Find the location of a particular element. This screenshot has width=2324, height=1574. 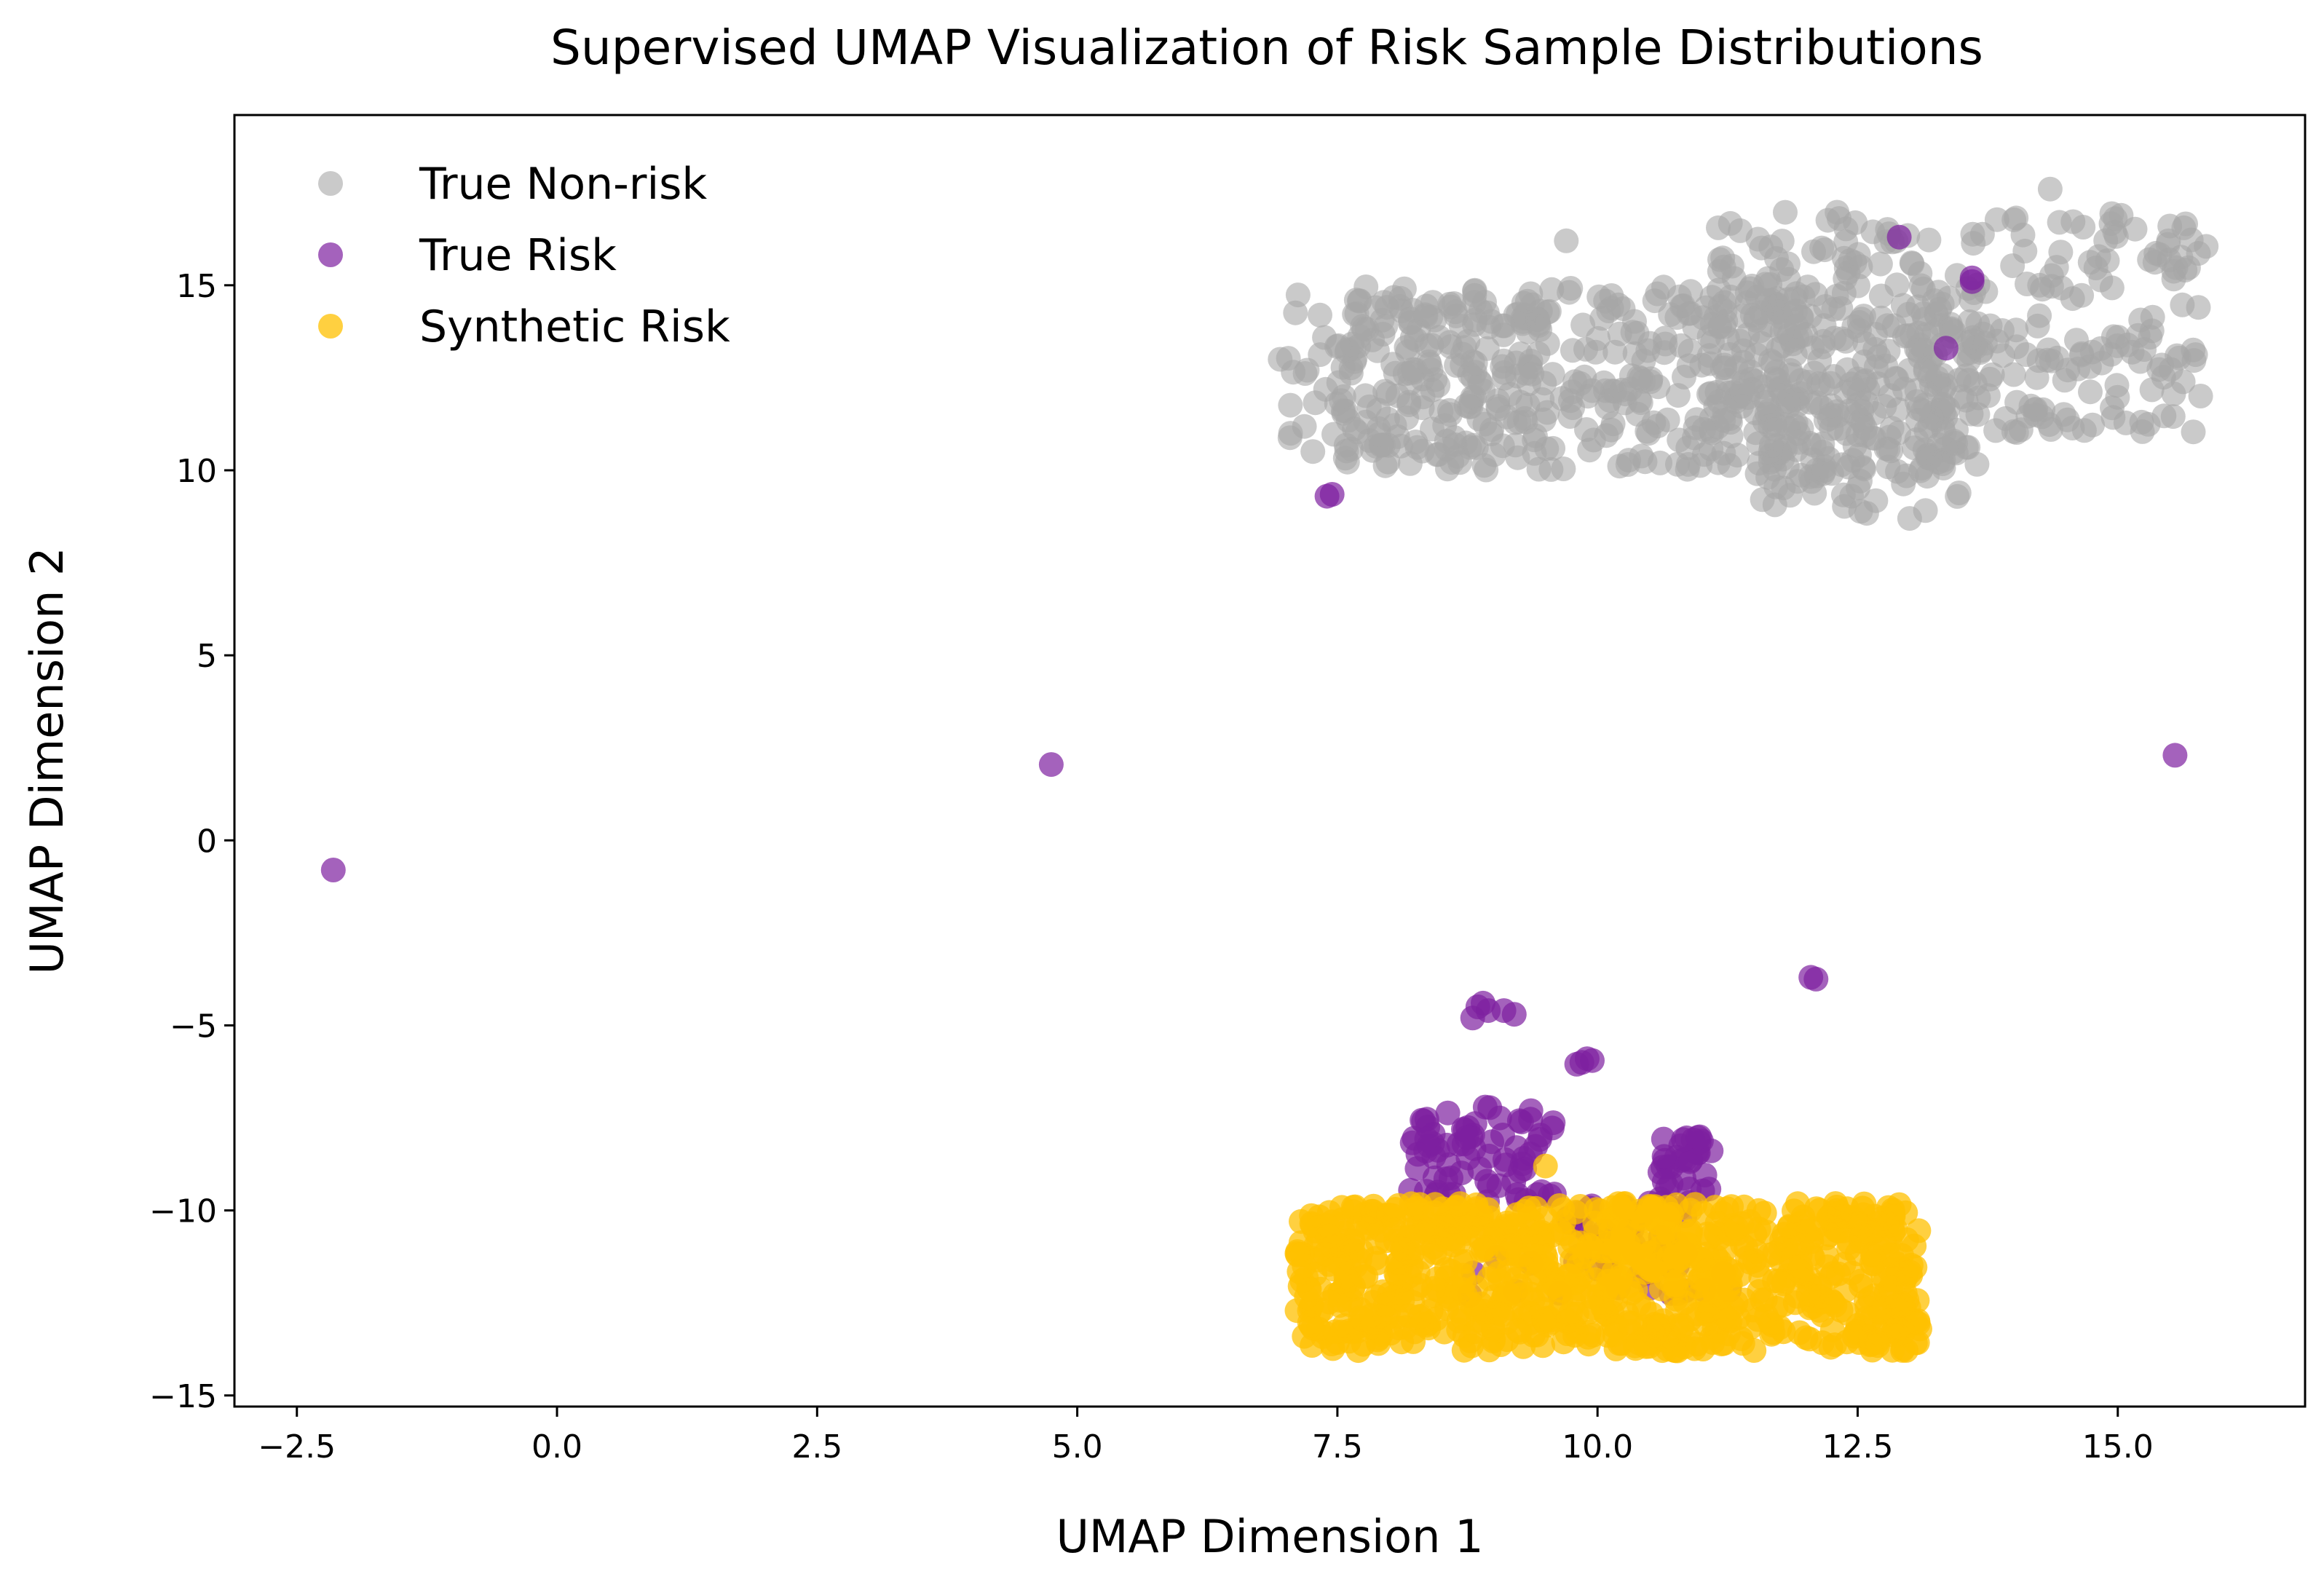

legend-label: True Non-risk is located at coordinates (563, 184).